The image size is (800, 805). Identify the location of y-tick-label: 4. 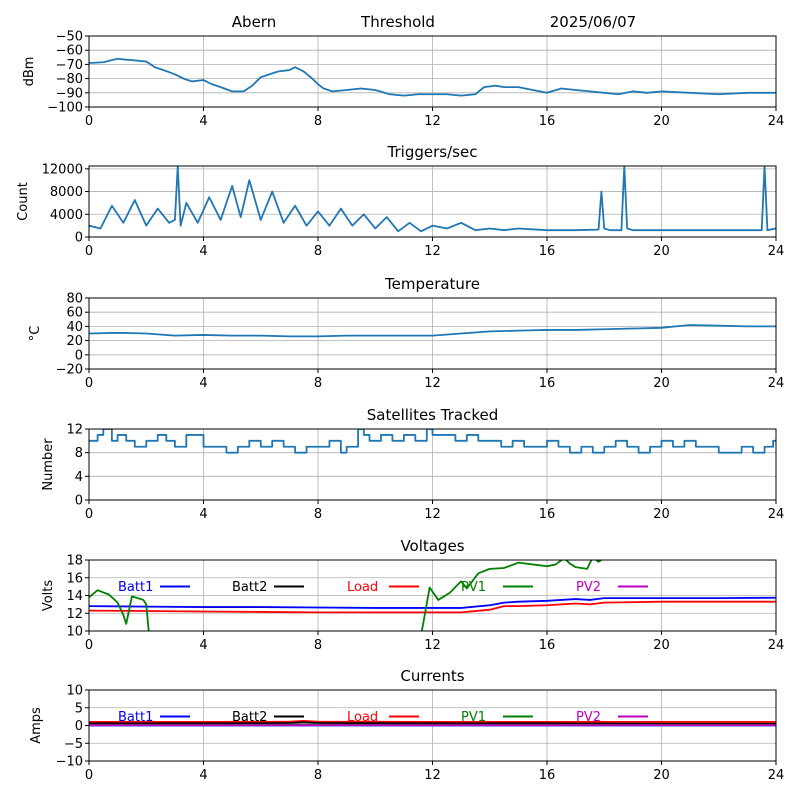
(79, 477).